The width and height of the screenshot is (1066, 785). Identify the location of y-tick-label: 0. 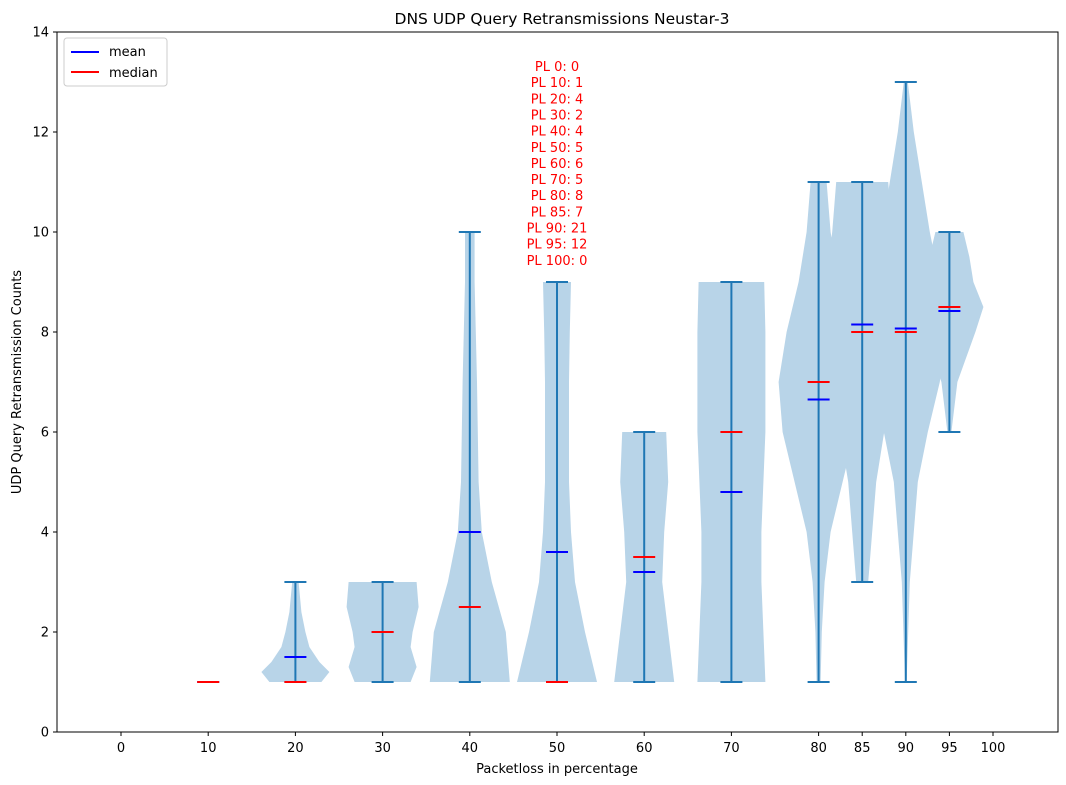
(45, 733).